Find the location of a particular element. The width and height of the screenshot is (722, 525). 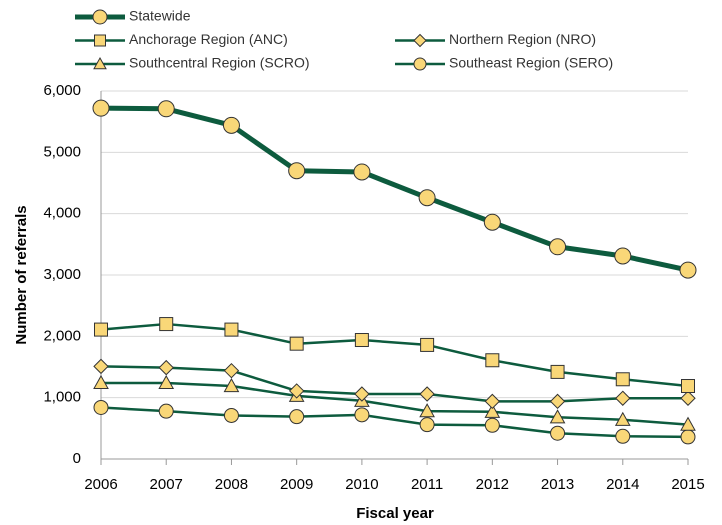

x-tick-label: 2013 is located at coordinates (557, 484).